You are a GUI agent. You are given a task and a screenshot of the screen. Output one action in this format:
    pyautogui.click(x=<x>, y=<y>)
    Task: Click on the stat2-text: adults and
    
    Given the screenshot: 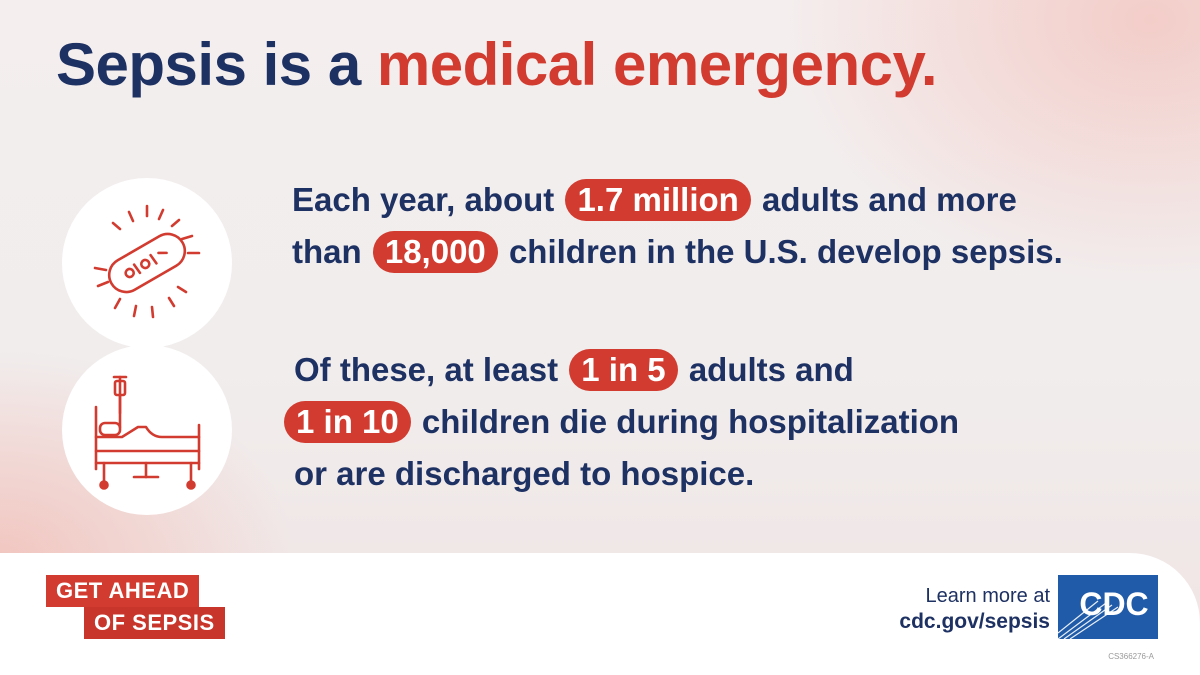 What is the action you would take?
    pyautogui.click(x=771, y=369)
    